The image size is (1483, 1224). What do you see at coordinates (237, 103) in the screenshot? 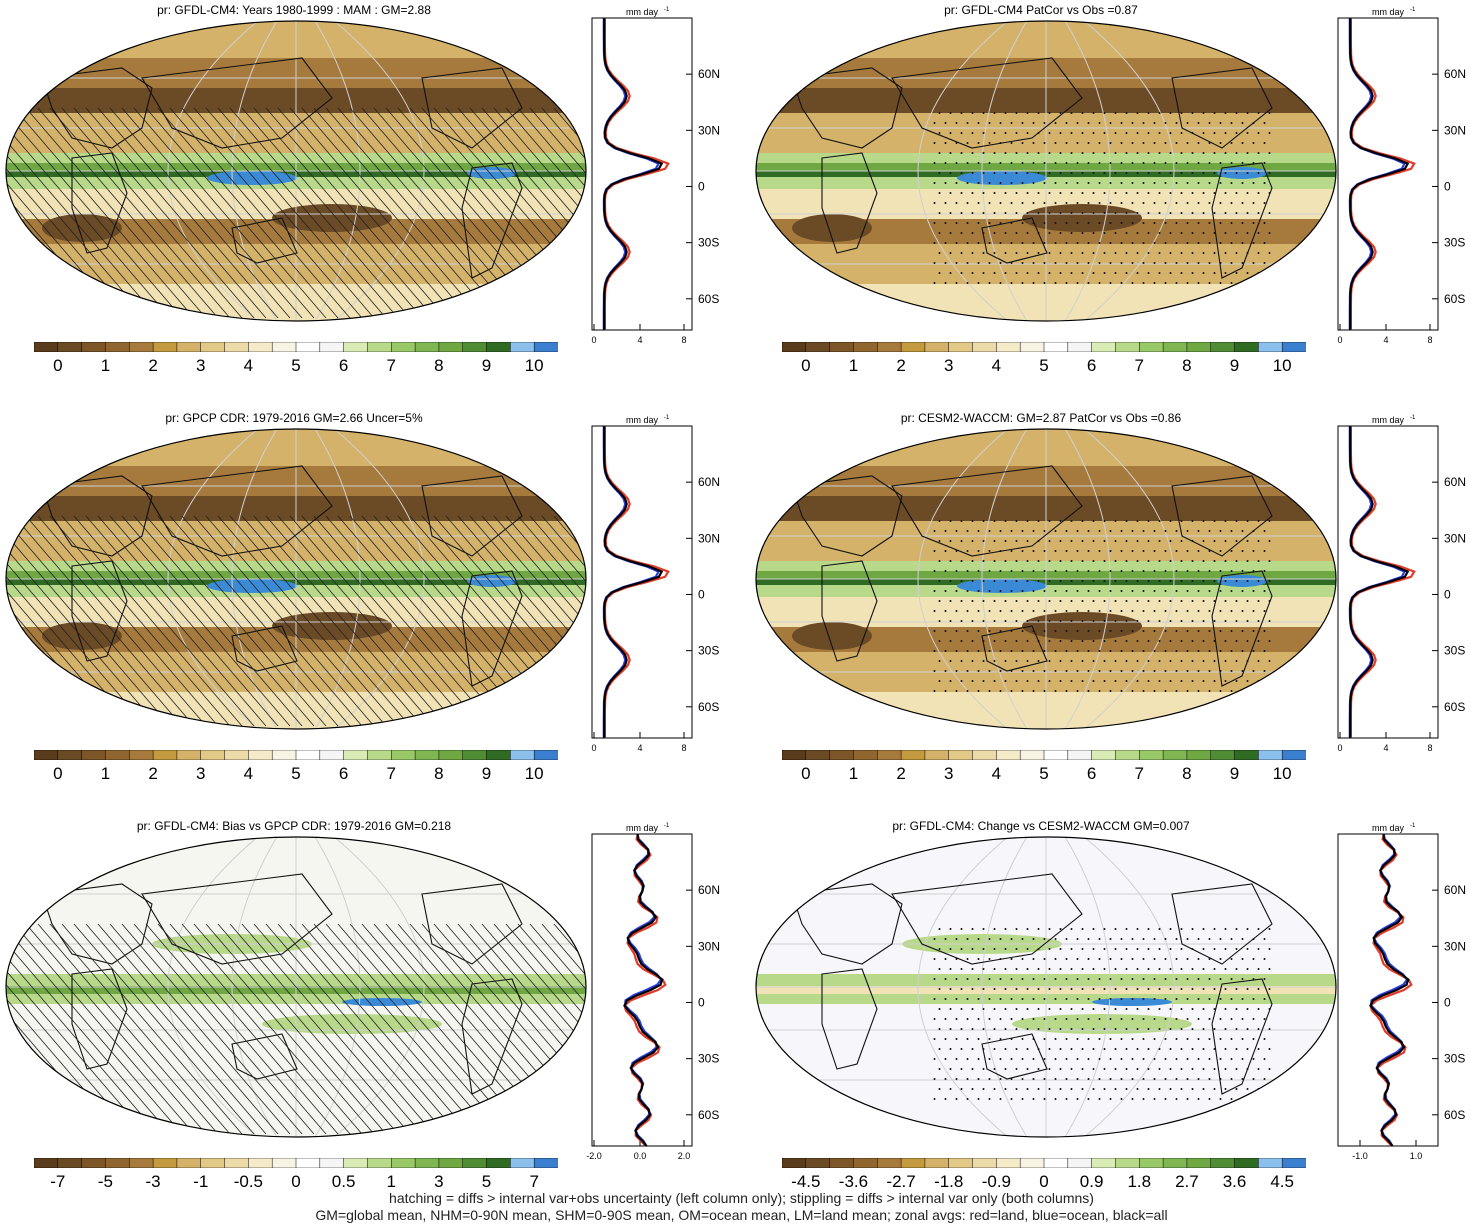
I see `continent-outline` at bounding box center [237, 103].